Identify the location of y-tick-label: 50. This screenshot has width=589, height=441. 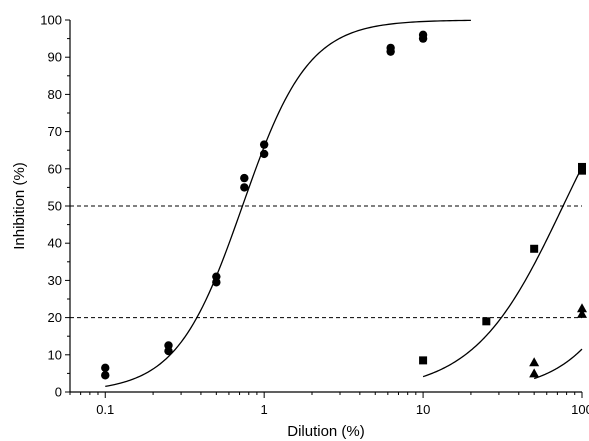
(55, 206).